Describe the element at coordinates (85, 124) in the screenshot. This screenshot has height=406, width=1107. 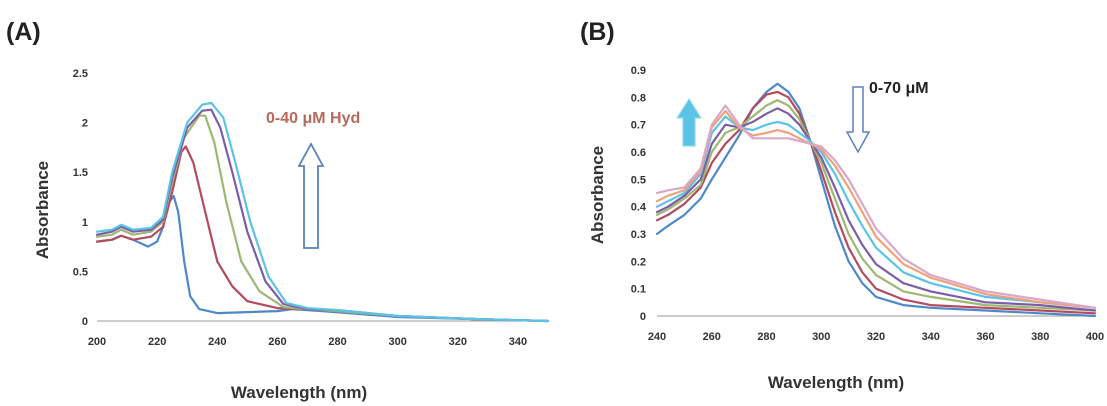
I see `y-tick-label: 2` at that location.